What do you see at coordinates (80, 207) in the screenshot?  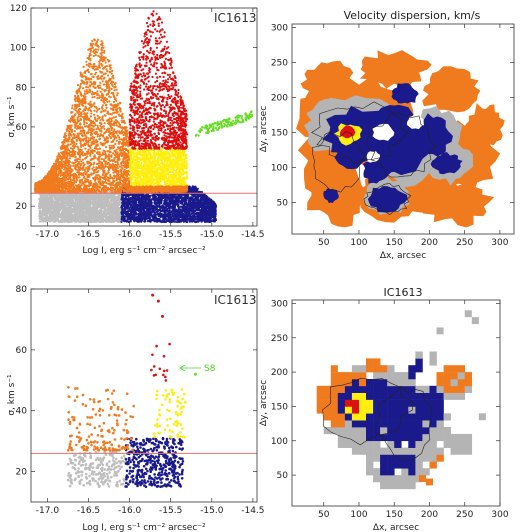 I see `gray-points` at bounding box center [80, 207].